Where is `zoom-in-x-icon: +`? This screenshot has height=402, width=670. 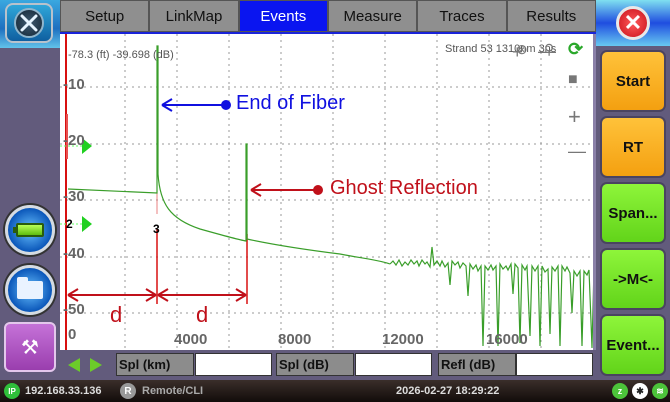 zoom-in-x-icon: + is located at coordinates (517, 52).